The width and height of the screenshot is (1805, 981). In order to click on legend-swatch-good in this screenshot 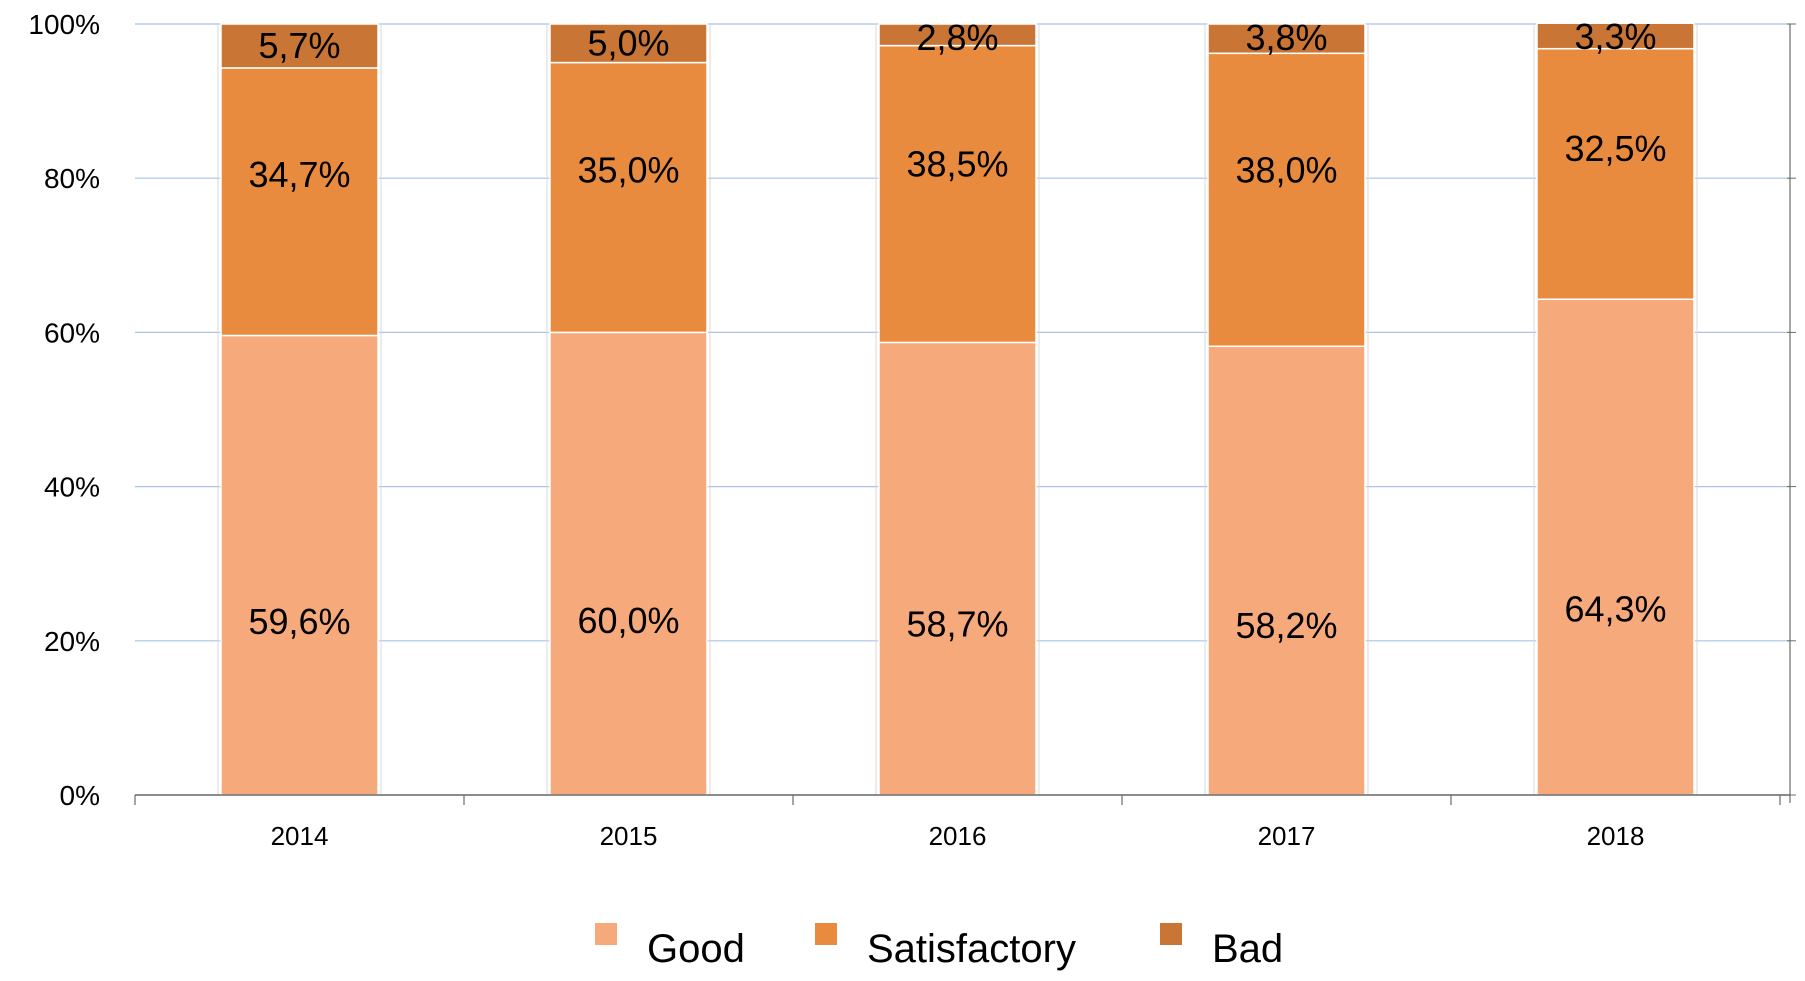, I will do `click(606, 934)`.